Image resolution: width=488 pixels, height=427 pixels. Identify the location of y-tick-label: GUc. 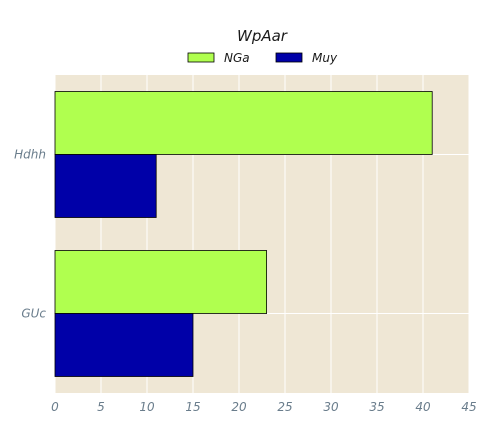
(33, 314).